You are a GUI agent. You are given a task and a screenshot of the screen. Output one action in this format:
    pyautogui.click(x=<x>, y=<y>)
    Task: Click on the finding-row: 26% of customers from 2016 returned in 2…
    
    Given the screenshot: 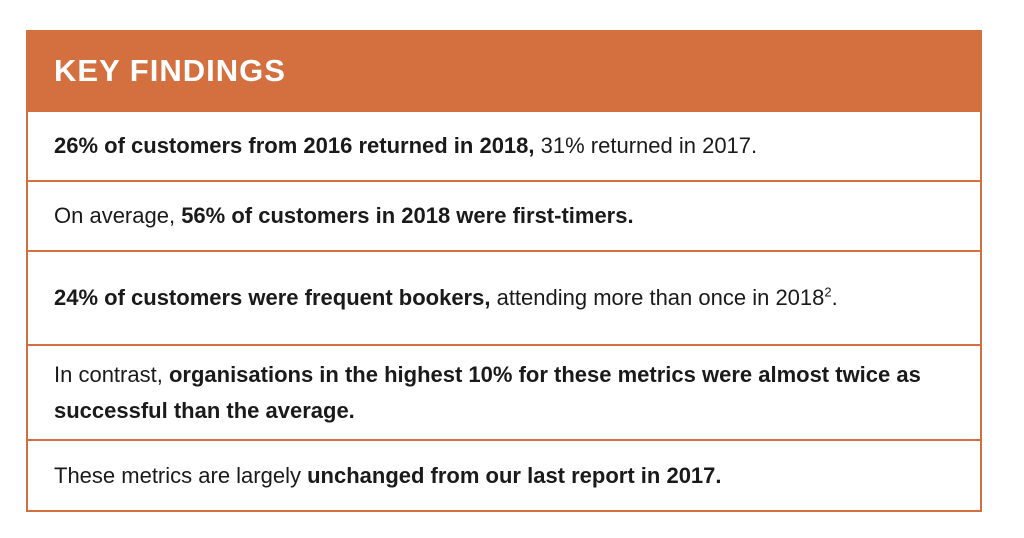 What is the action you would take?
    pyautogui.click(x=504, y=145)
    